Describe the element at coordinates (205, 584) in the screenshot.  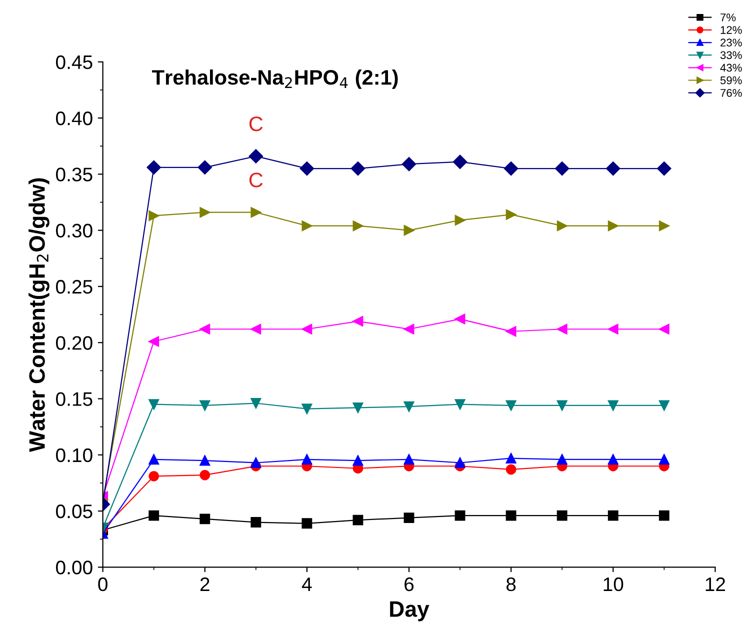
I see `x-tick-label: 2` at that location.